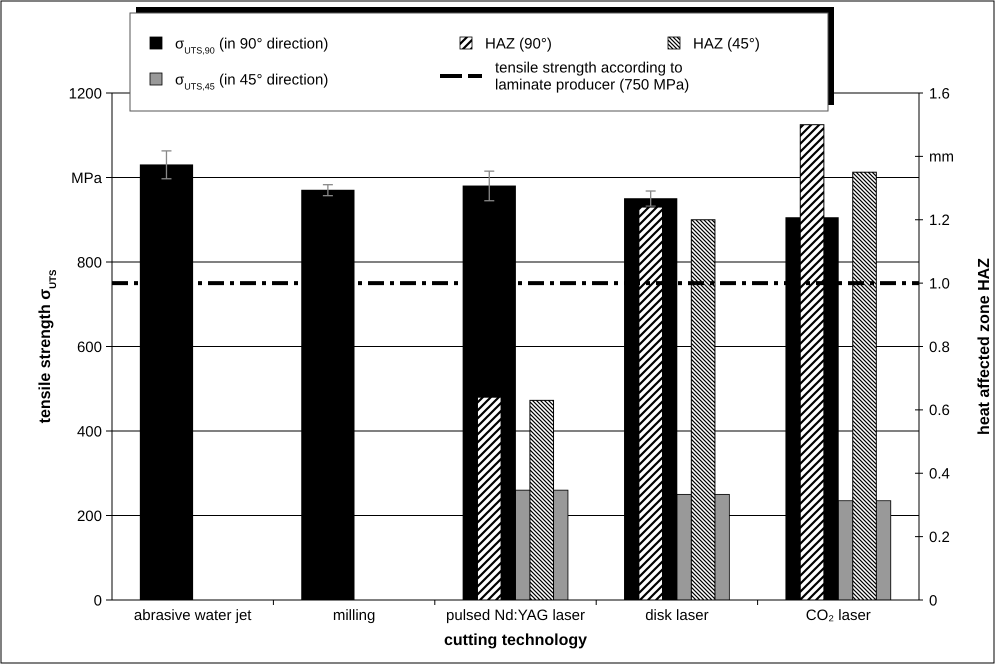  Describe the element at coordinates (592, 76) in the screenshot. I see `legend-label: tensile strength according to laminate producer (750 MPa)` at that location.